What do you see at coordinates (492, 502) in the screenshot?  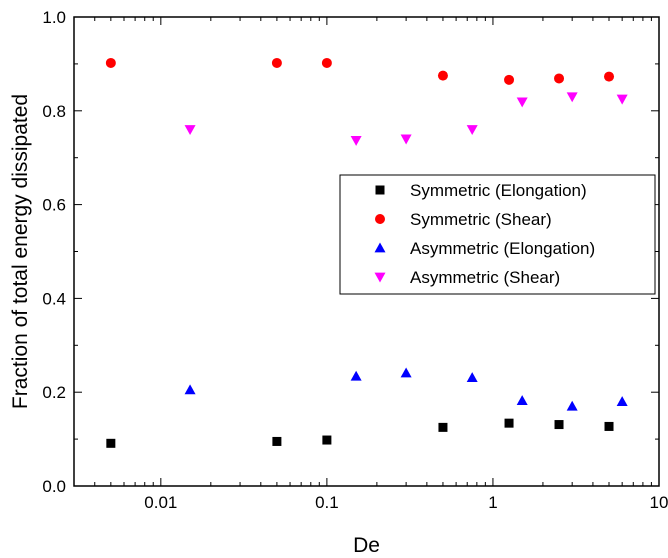 I see `x-tick-label: 1` at bounding box center [492, 502].